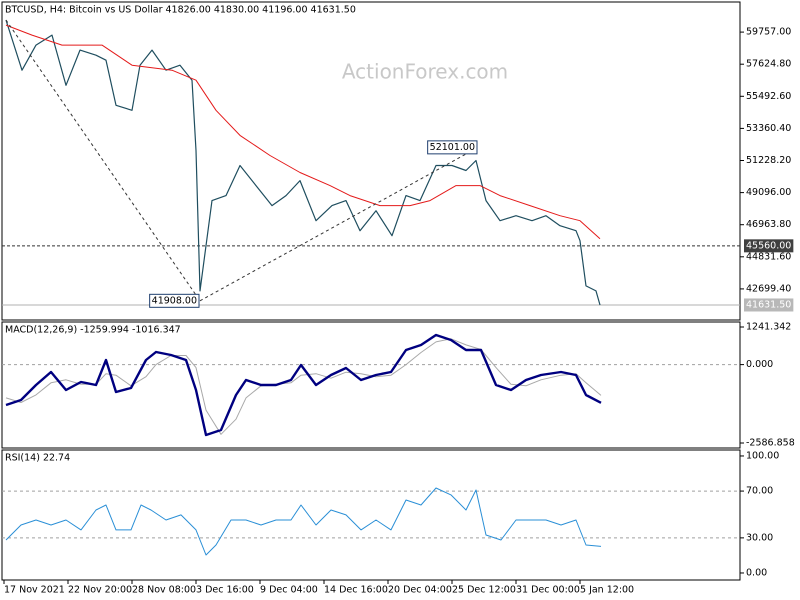 The width and height of the screenshot is (800, 600). Describe the element at coordinates (756, 572) in the screenshot. I see `y-tick-label: 0.00` at that location.